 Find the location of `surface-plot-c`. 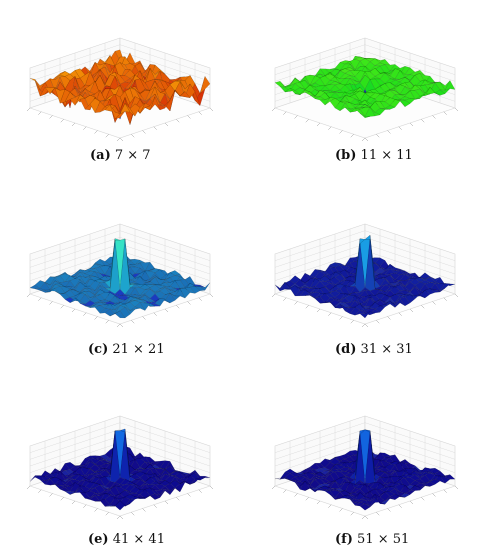

surface-plot-c is located at coordinates (120, 260).